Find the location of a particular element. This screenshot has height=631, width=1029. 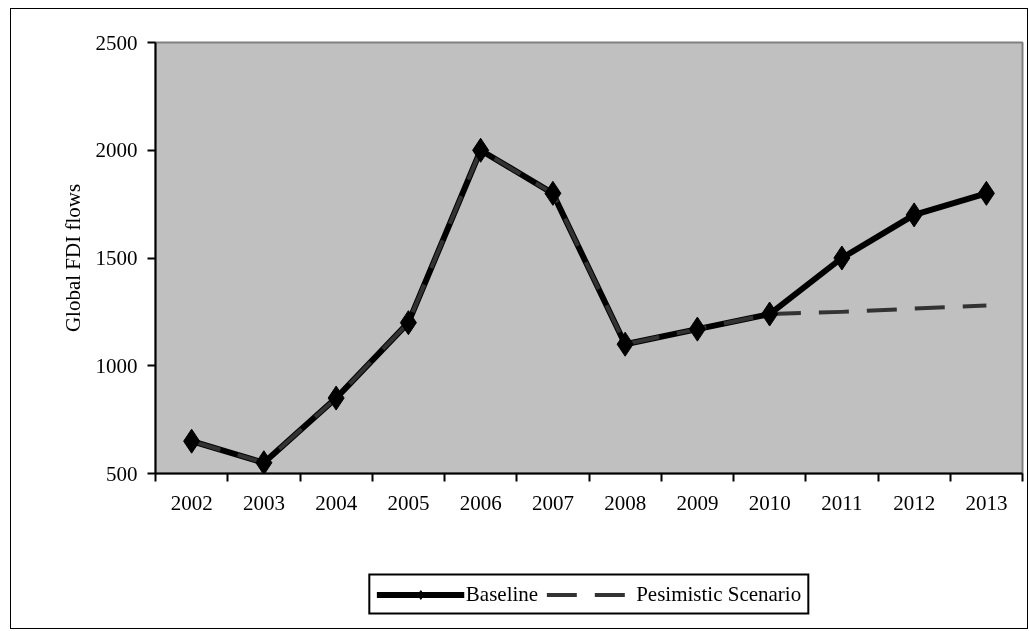

y-tick-label: 500 is located at coordinates (122, 473).